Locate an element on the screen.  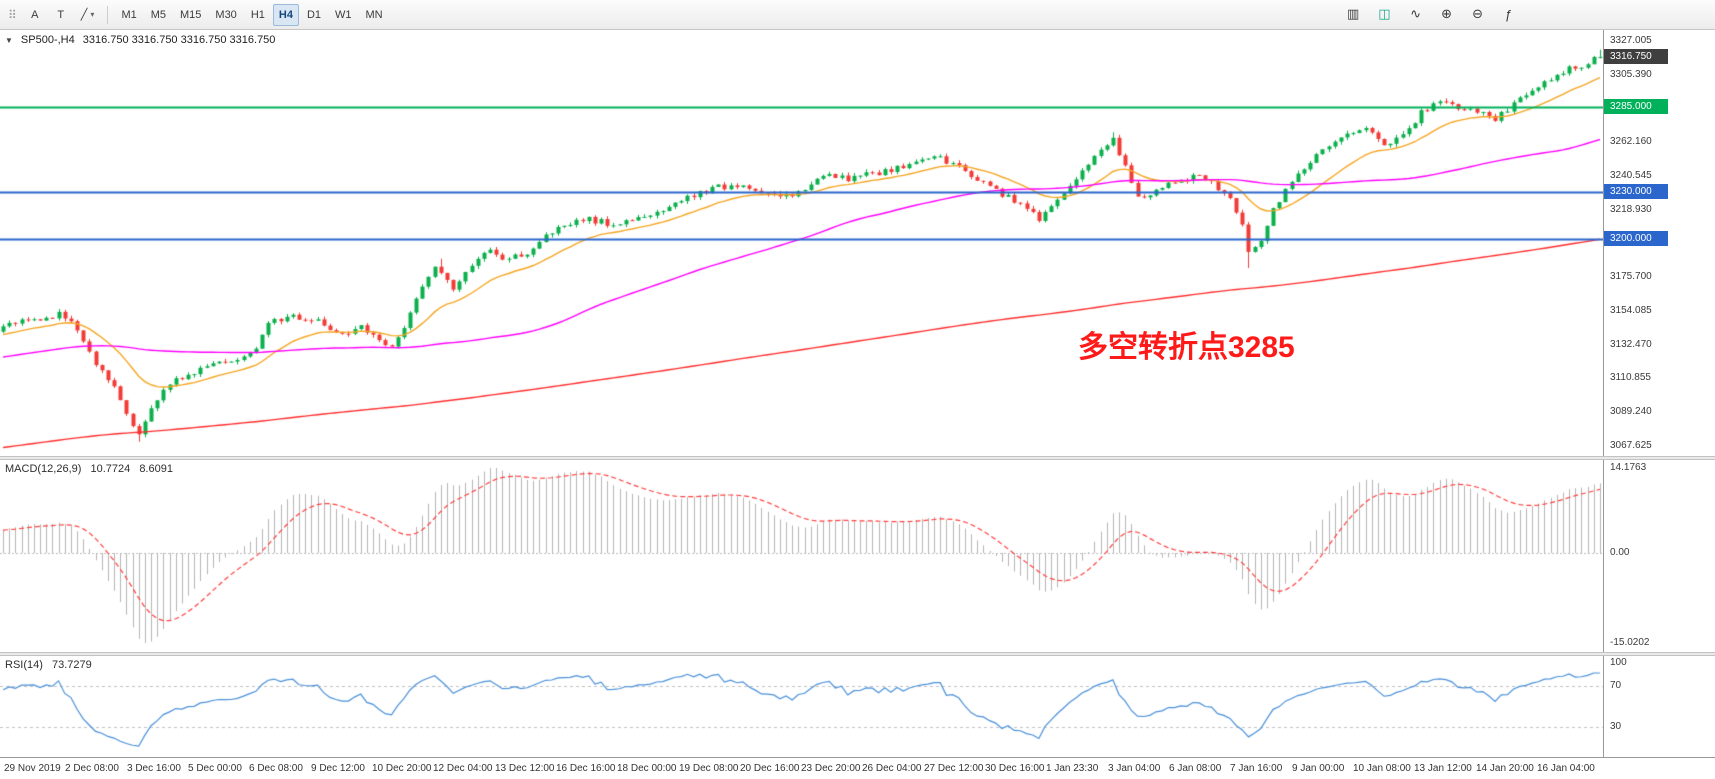
time-axis-label: 30 Dec 16:00 is located at coordinates (1015, 768).